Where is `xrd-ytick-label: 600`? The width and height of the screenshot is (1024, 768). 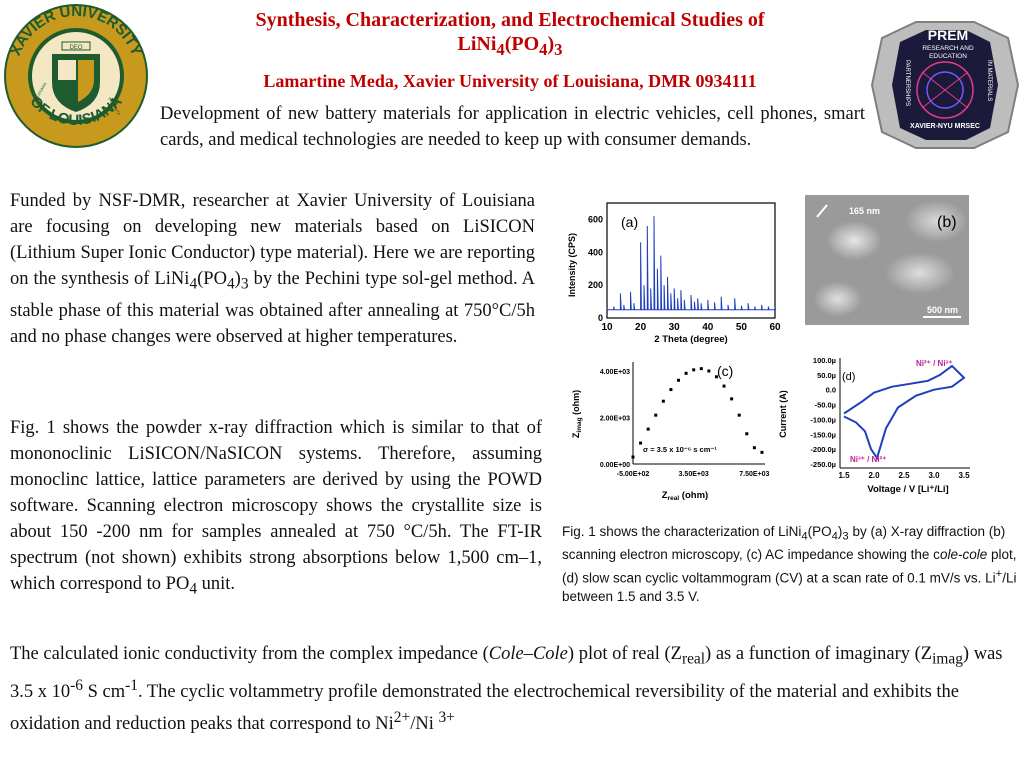
xrd-ytick-label: 600 is located at coordinates (595, 219).